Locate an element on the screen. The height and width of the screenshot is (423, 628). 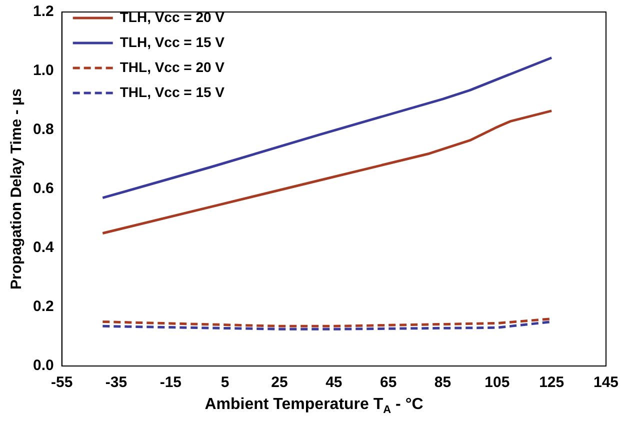
x-tick-label: -15 is located at coordinates (171, 383).